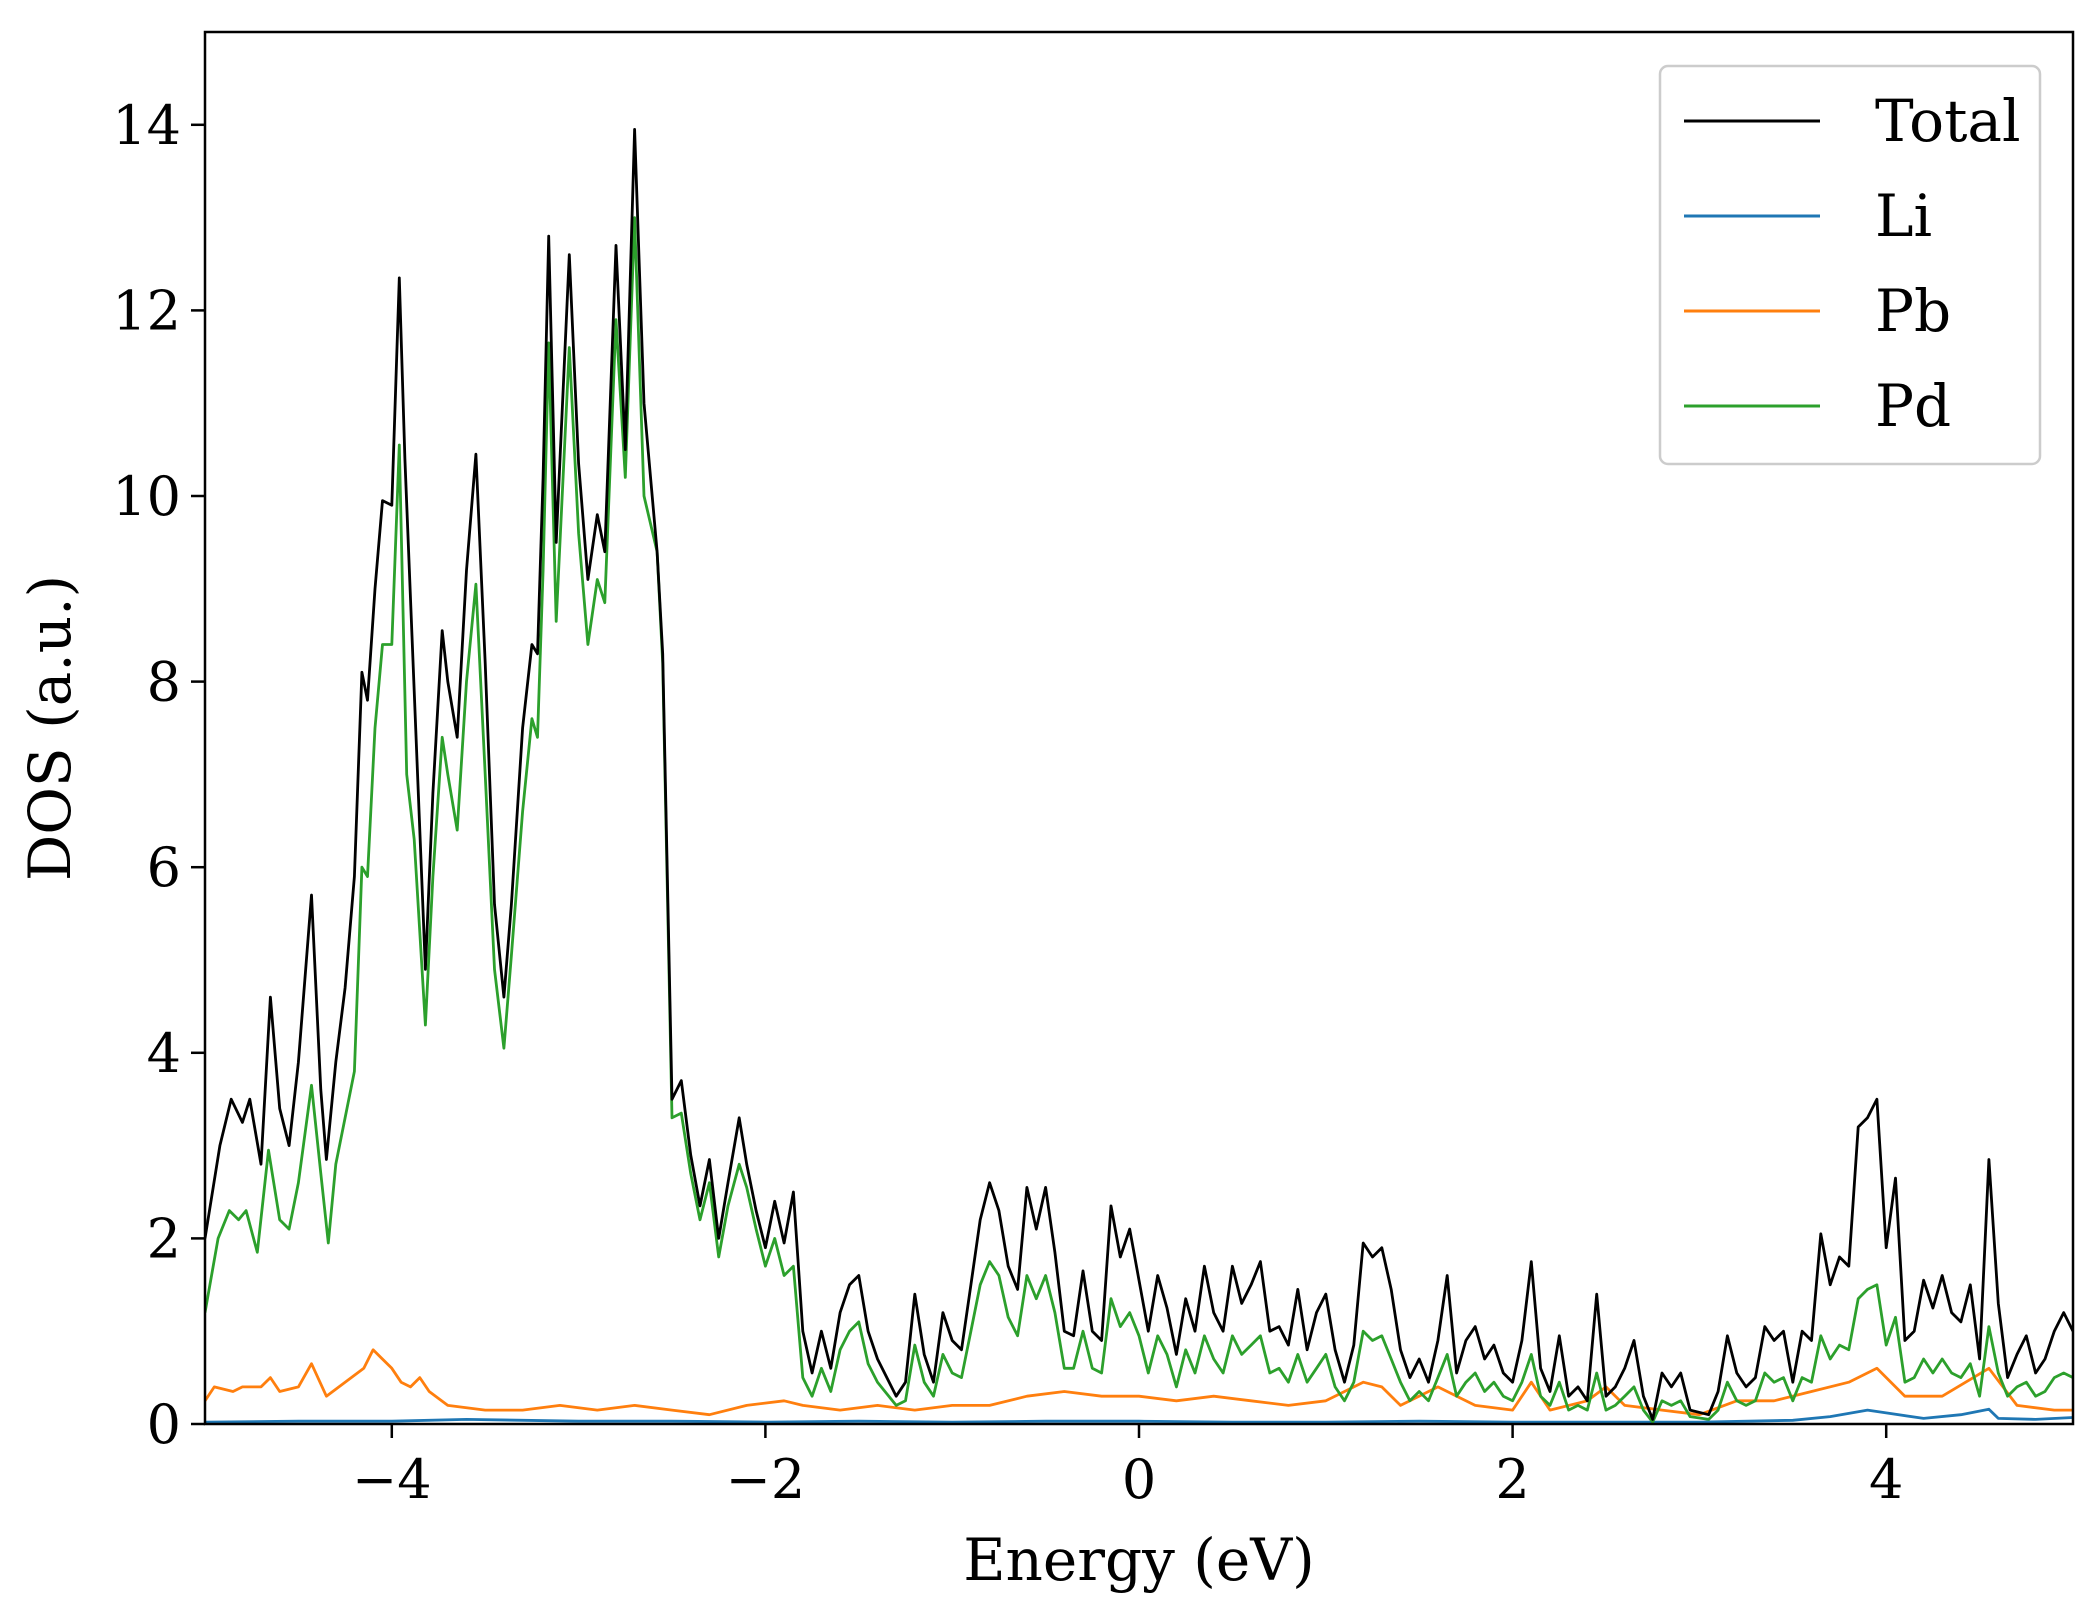 This screenshot has width=2097, height=1617. What do you see at coordinates (1139, 1415) in the screenshot?
I see `series-line-li` at bounding box center [1139, 1415].